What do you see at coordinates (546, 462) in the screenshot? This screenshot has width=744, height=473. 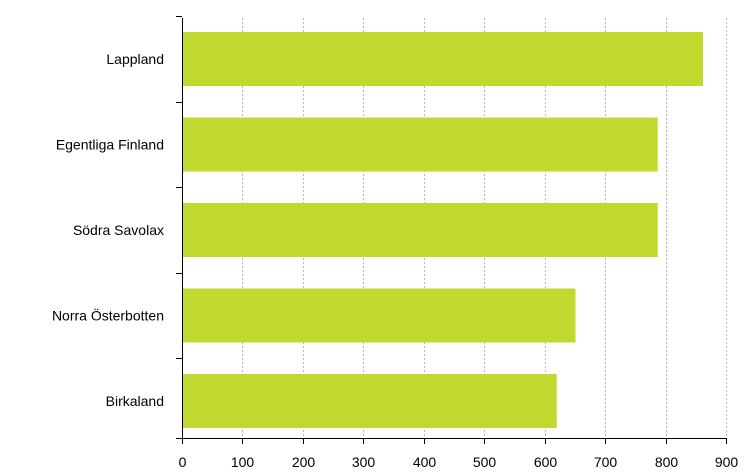 I see `x-tick-label: 600` at bounding box center [546, 462].